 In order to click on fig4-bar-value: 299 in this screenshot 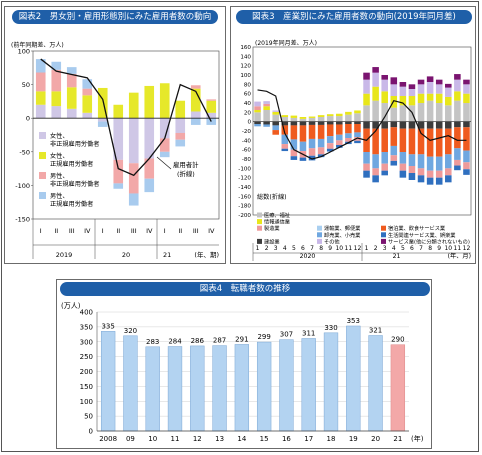, I will do `click(263, 337)`.